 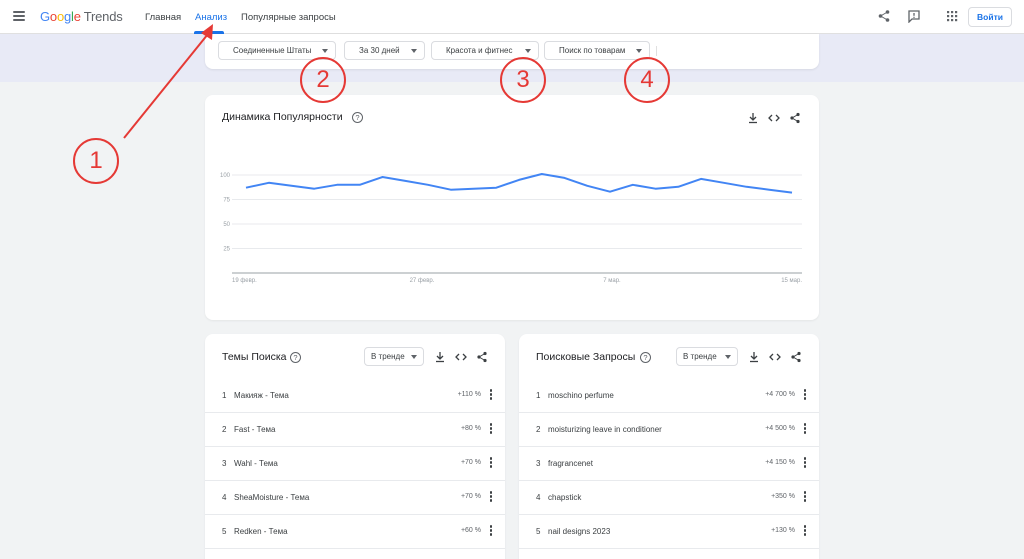 I want to click on topics-trend-select: В тренде, so click(x=394, y=356).